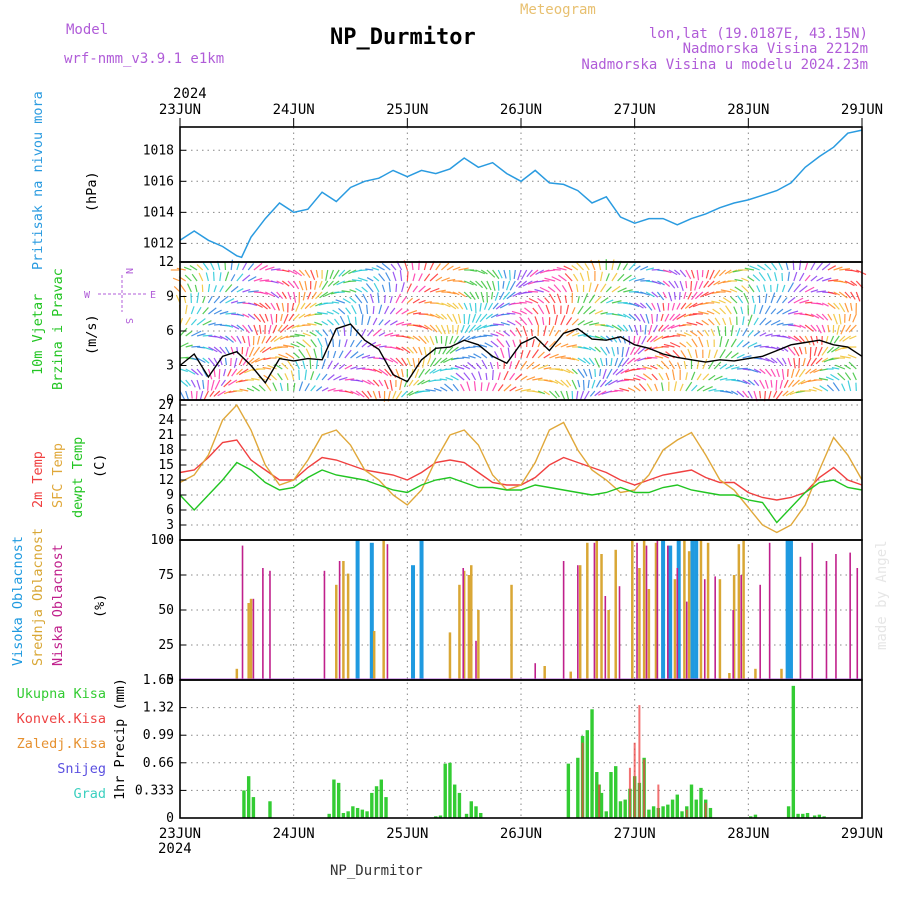 The image size is (900, 900). What do you see at coordinates (166, 450) in the screenshot?
I see `temperature-ytick-label: 18` at bounding box center [166, 450].